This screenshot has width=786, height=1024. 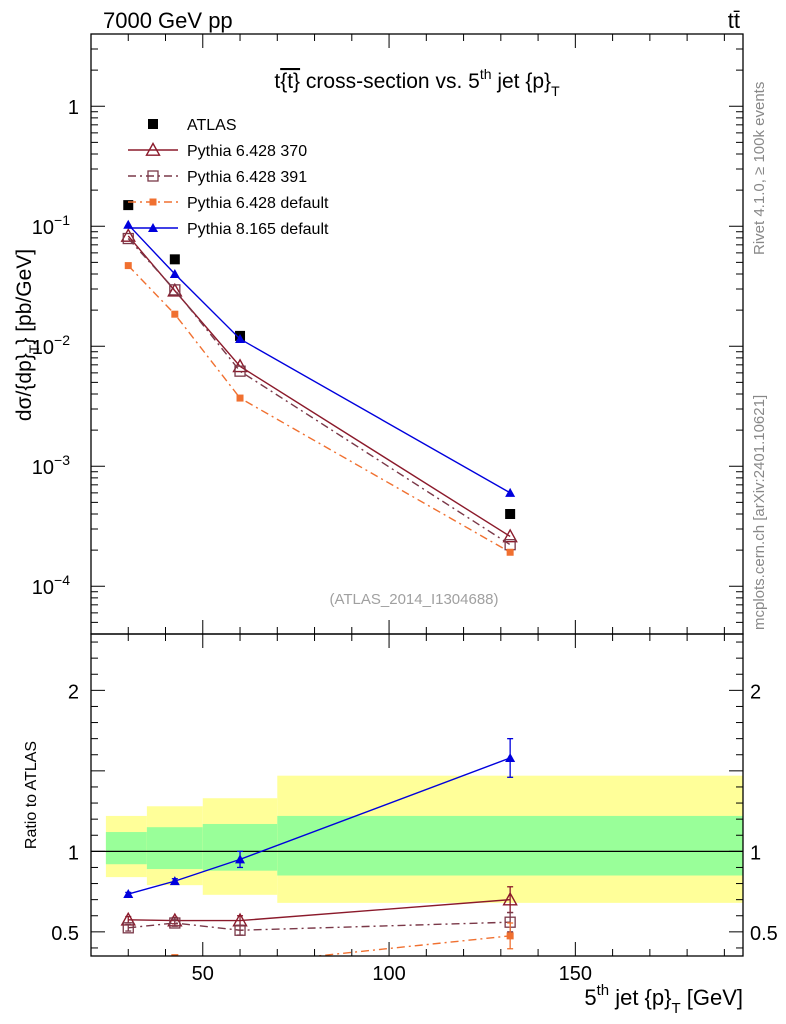 What do you see at coordinates (153, 124) in the screenshot?
I see `legend-marker-atlas` at bounding box center [153, 124].